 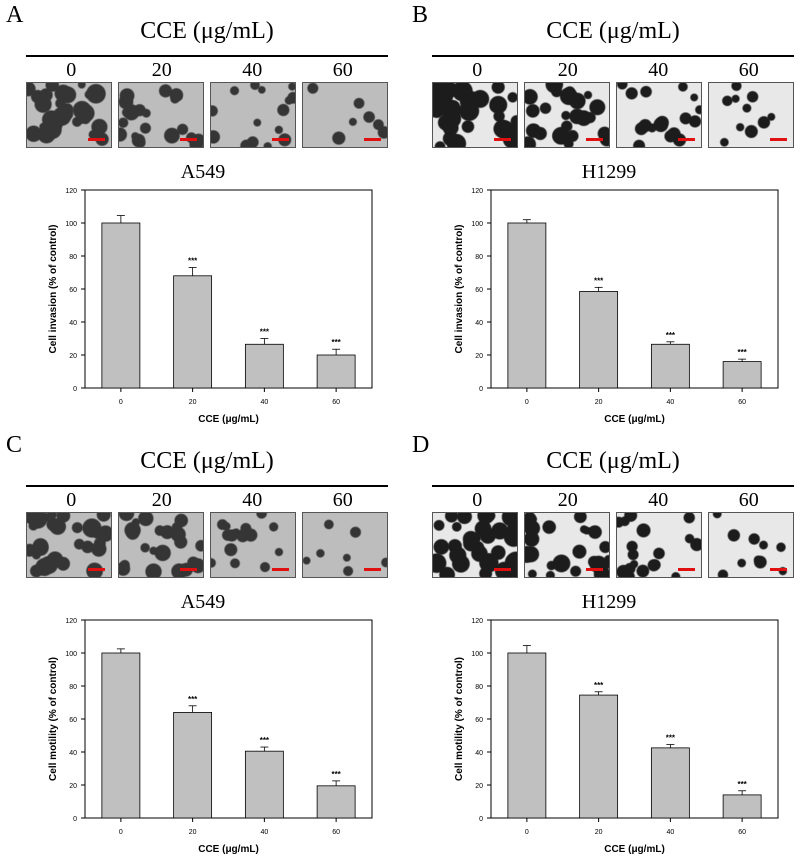 I want to click on dose-label: 60, so click(x=342, y=500).